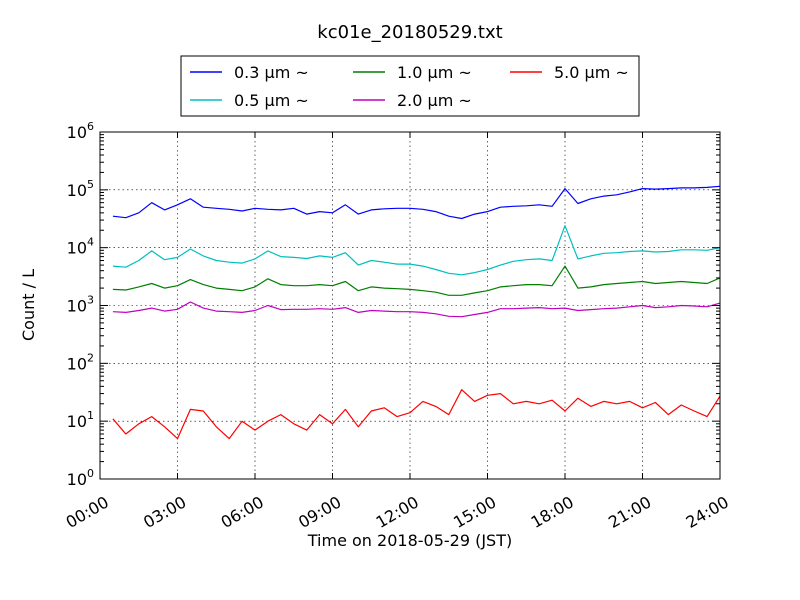 This screenshot has width=800, height=600. I want to click on y-tick-label: 10⁶, so click(80, 131).